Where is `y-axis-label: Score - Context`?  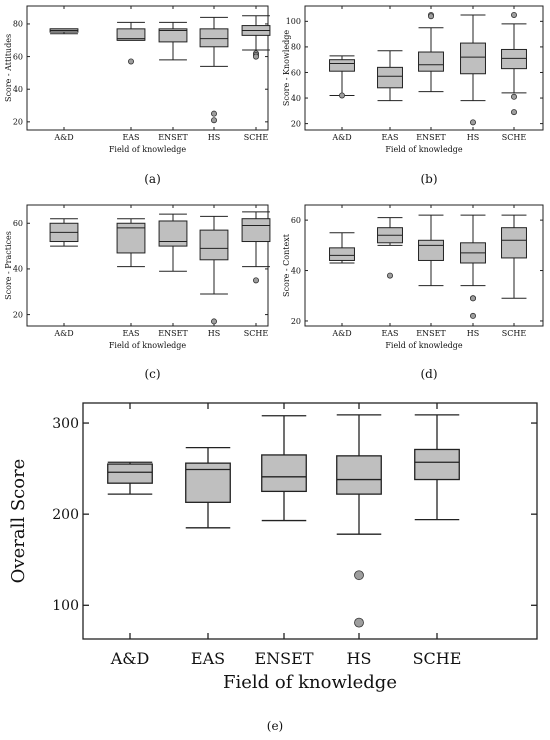
y-axis-label: Score - Context is located at coordinates (286, 265).